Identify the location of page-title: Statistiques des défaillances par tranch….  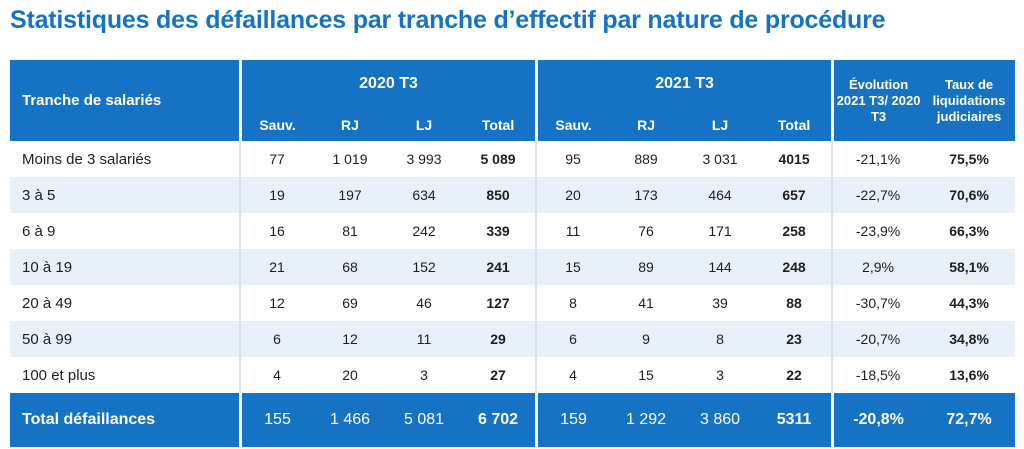
(448, 20).